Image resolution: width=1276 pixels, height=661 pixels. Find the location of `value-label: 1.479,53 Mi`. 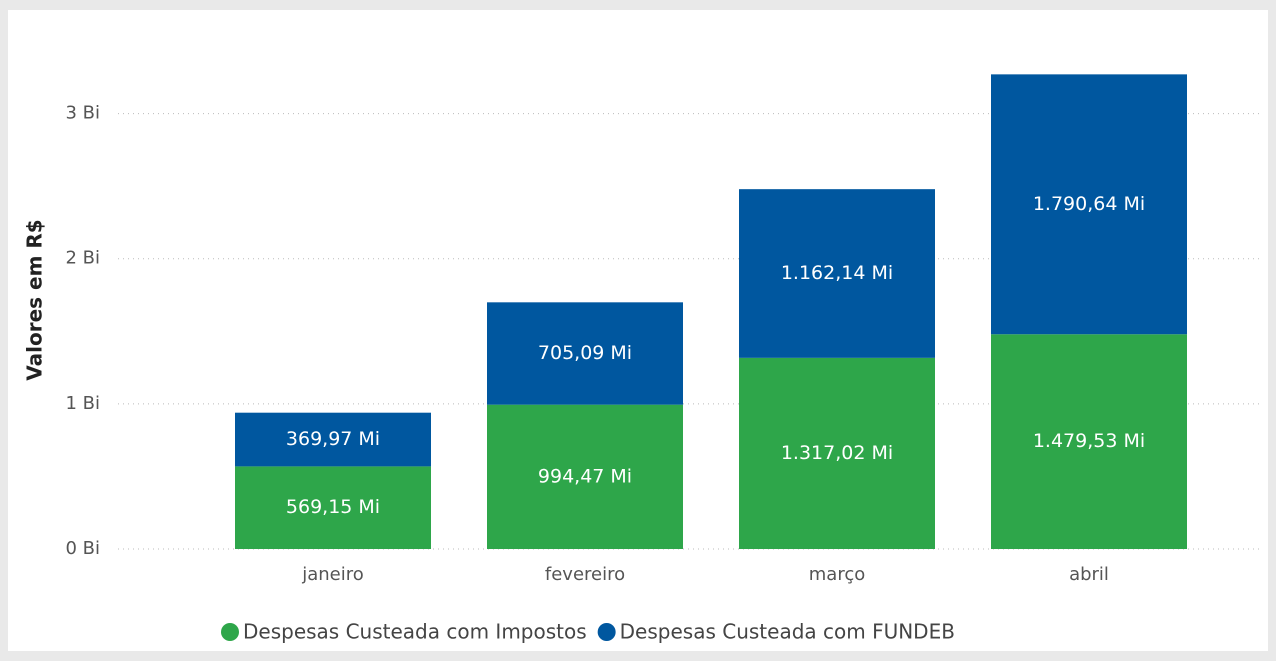

value-label: 1.479,53 Mi is located at coordinates (1089, 441).